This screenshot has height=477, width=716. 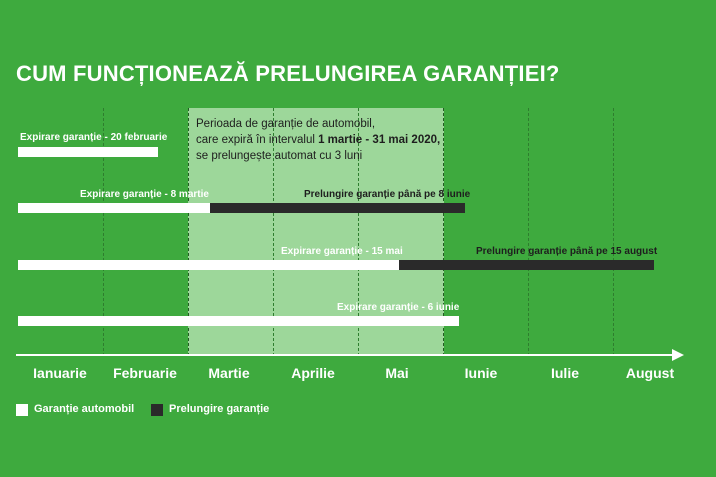 What do you see at coordinates (286, 124) in the screenshot?
I see `period-line-1: Perioada de garanție de automobil,` at bounding box center [286, 124].